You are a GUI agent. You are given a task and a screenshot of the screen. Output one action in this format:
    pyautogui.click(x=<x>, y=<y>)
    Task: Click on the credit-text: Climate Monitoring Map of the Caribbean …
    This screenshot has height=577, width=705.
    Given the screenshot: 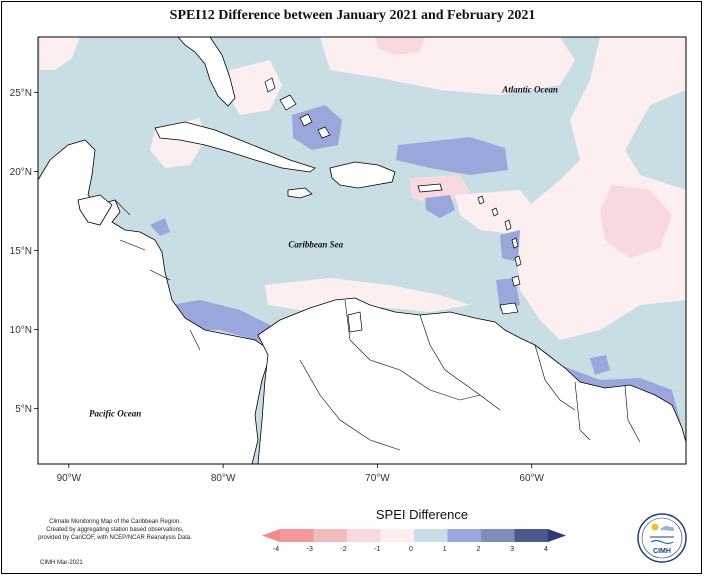 What is the action you would take?
    pyautogui.click(x=115, y=530)
    